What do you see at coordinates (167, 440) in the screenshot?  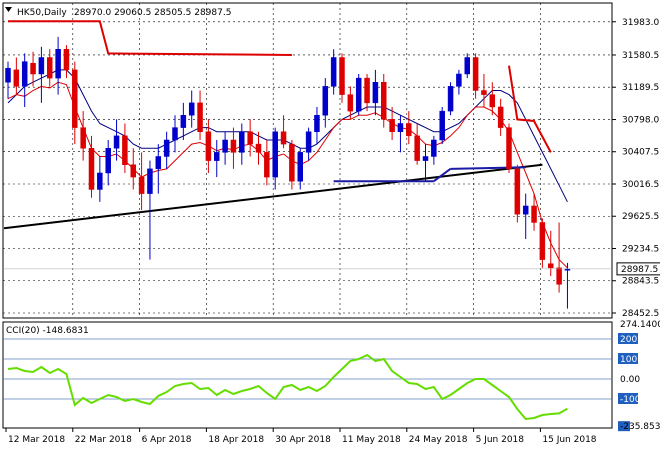 I see `time-tick-label: 6 Apr 2018` at bounding box center [167, 440].